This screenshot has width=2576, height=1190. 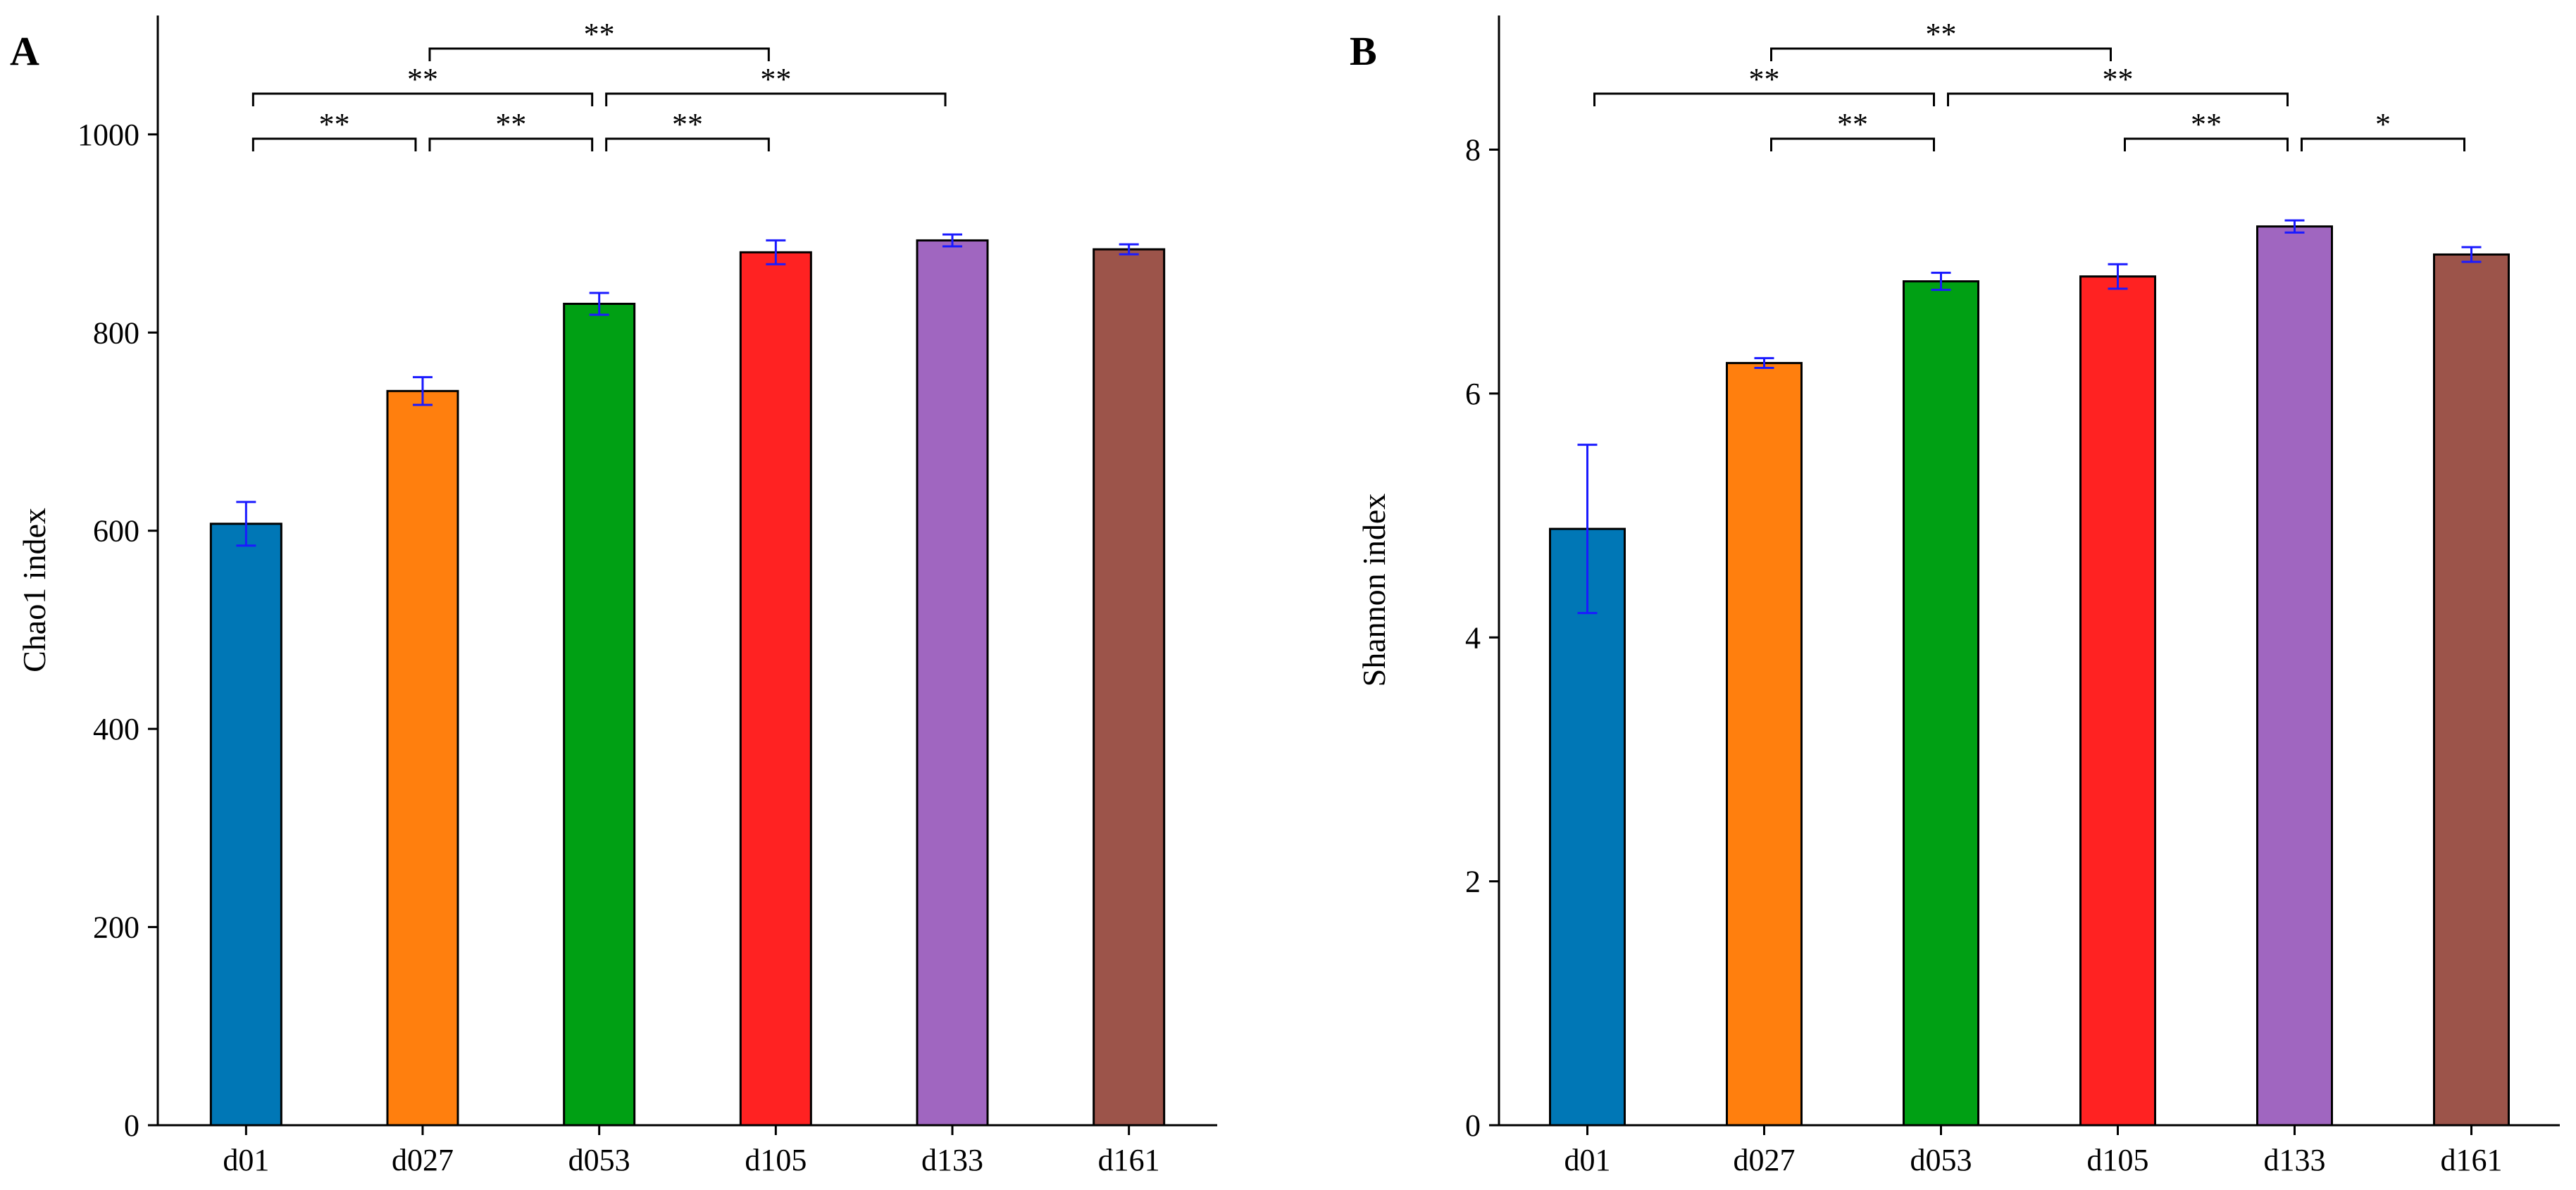 What do you see at coordinates (334, 125) in the screenshot?
I see `sig-label-a-d01-d027: **` at bounding box center [334, 125].